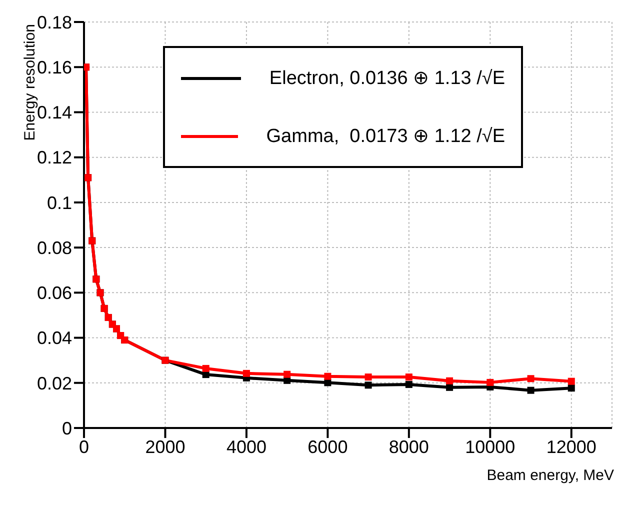 The width and height of the screenshot is (630, 518). Describe the element at coordinates (54, 248) in the screenshot. I see `y-tick-label: 0.08` at that location.